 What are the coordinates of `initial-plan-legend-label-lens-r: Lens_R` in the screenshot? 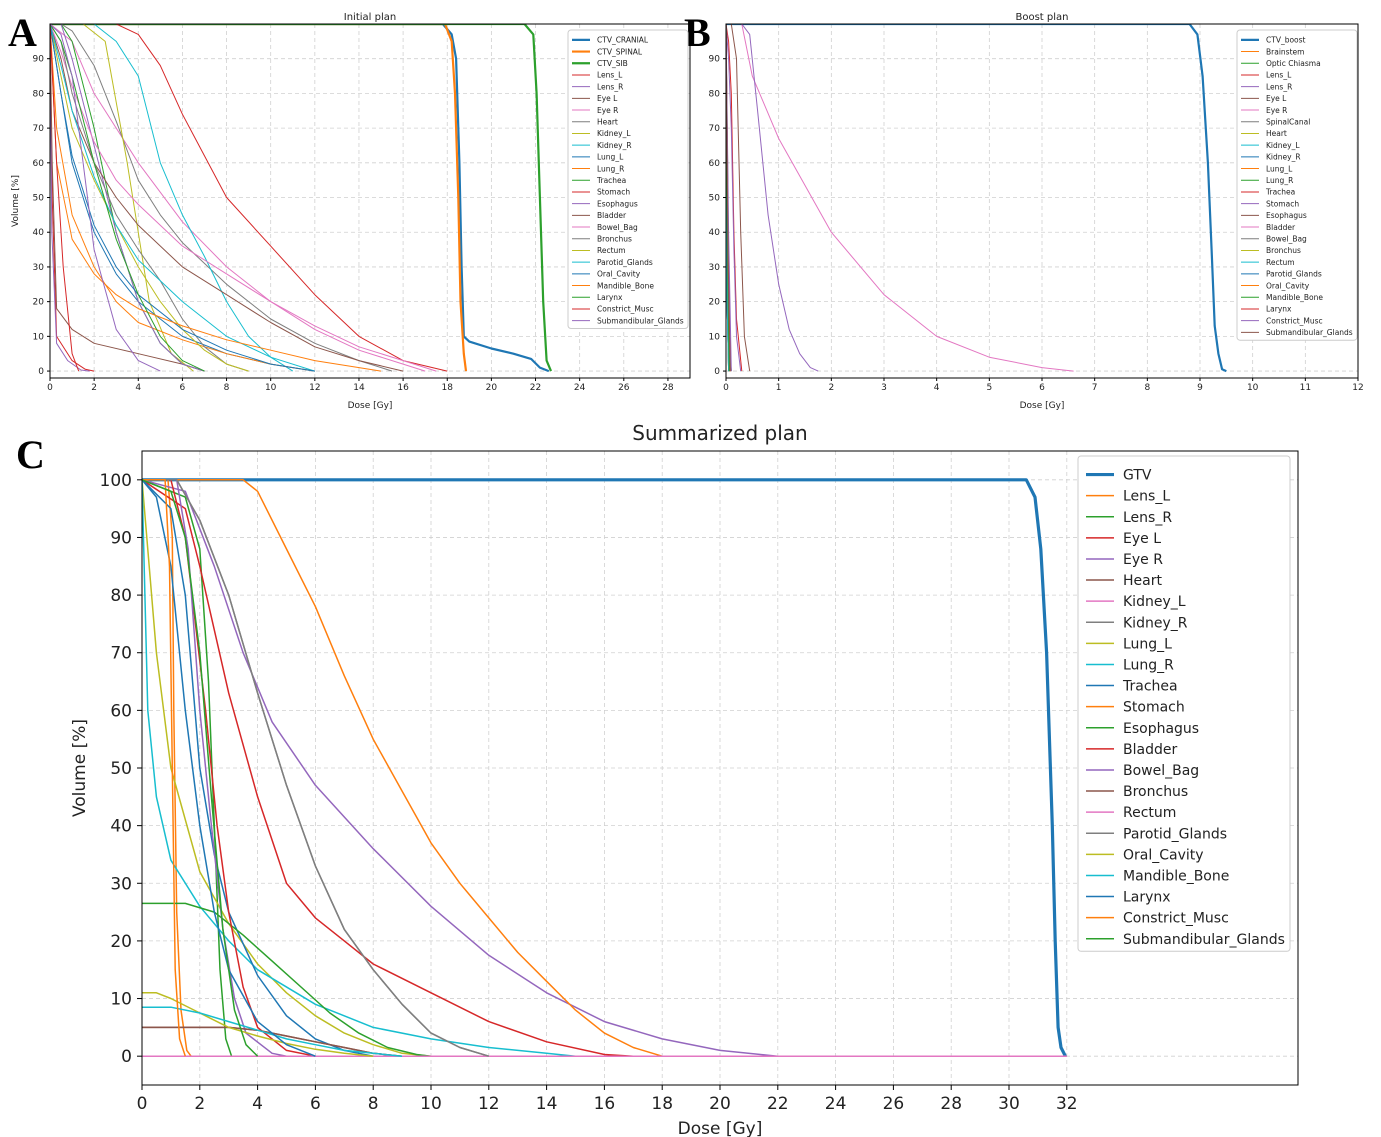 It's located at (610, 86).